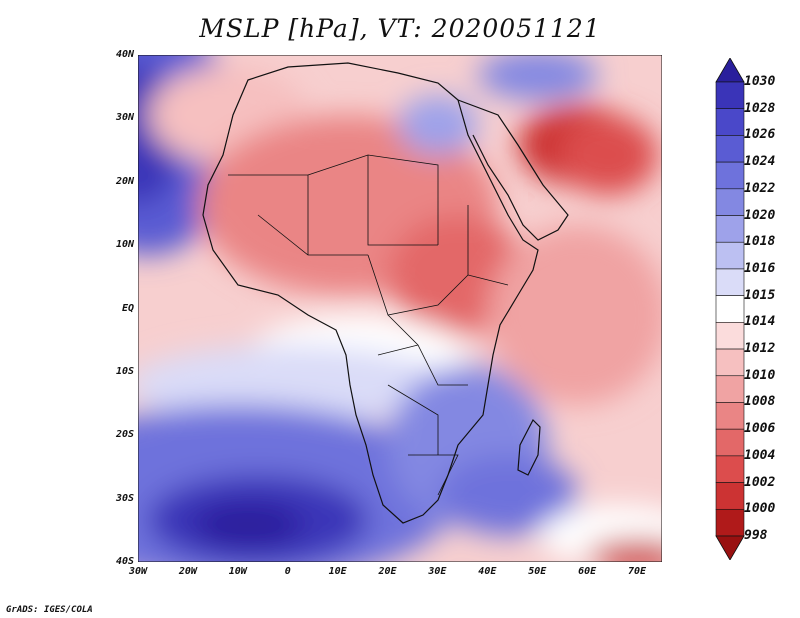 The image size is (800, 618). What do you see at coordinates (127, 308) in the screenshot?
I see `y-tick-label: EQ` at bounding box center [127, 308].